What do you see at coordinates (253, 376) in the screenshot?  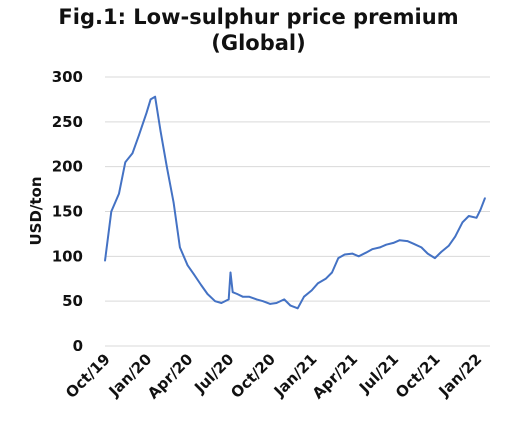 I see `x-tick-label: Oct/20` at bounding box center [253, 376].